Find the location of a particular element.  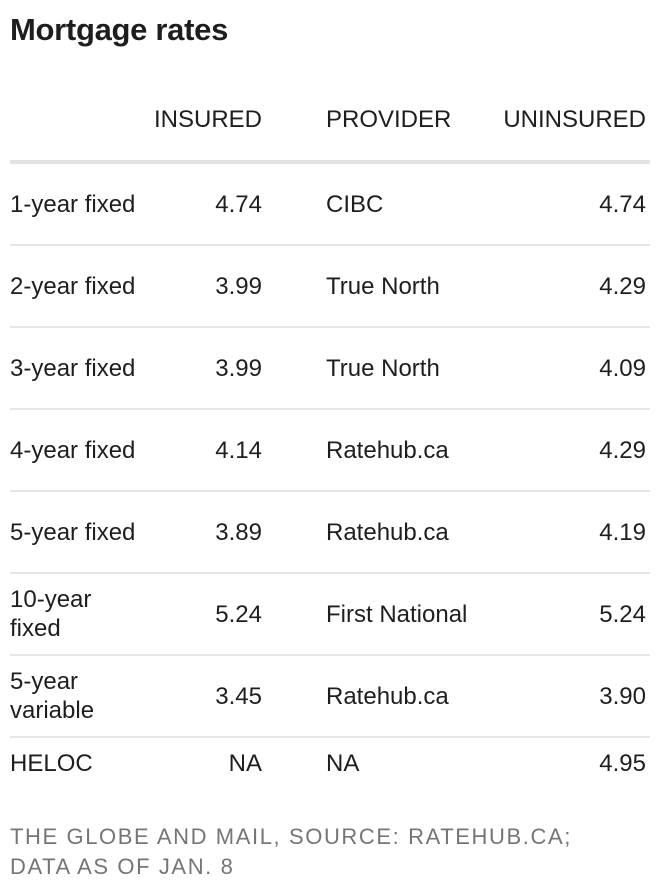

uninsured-cell: 4.95 is located at coordinates (622, 763).